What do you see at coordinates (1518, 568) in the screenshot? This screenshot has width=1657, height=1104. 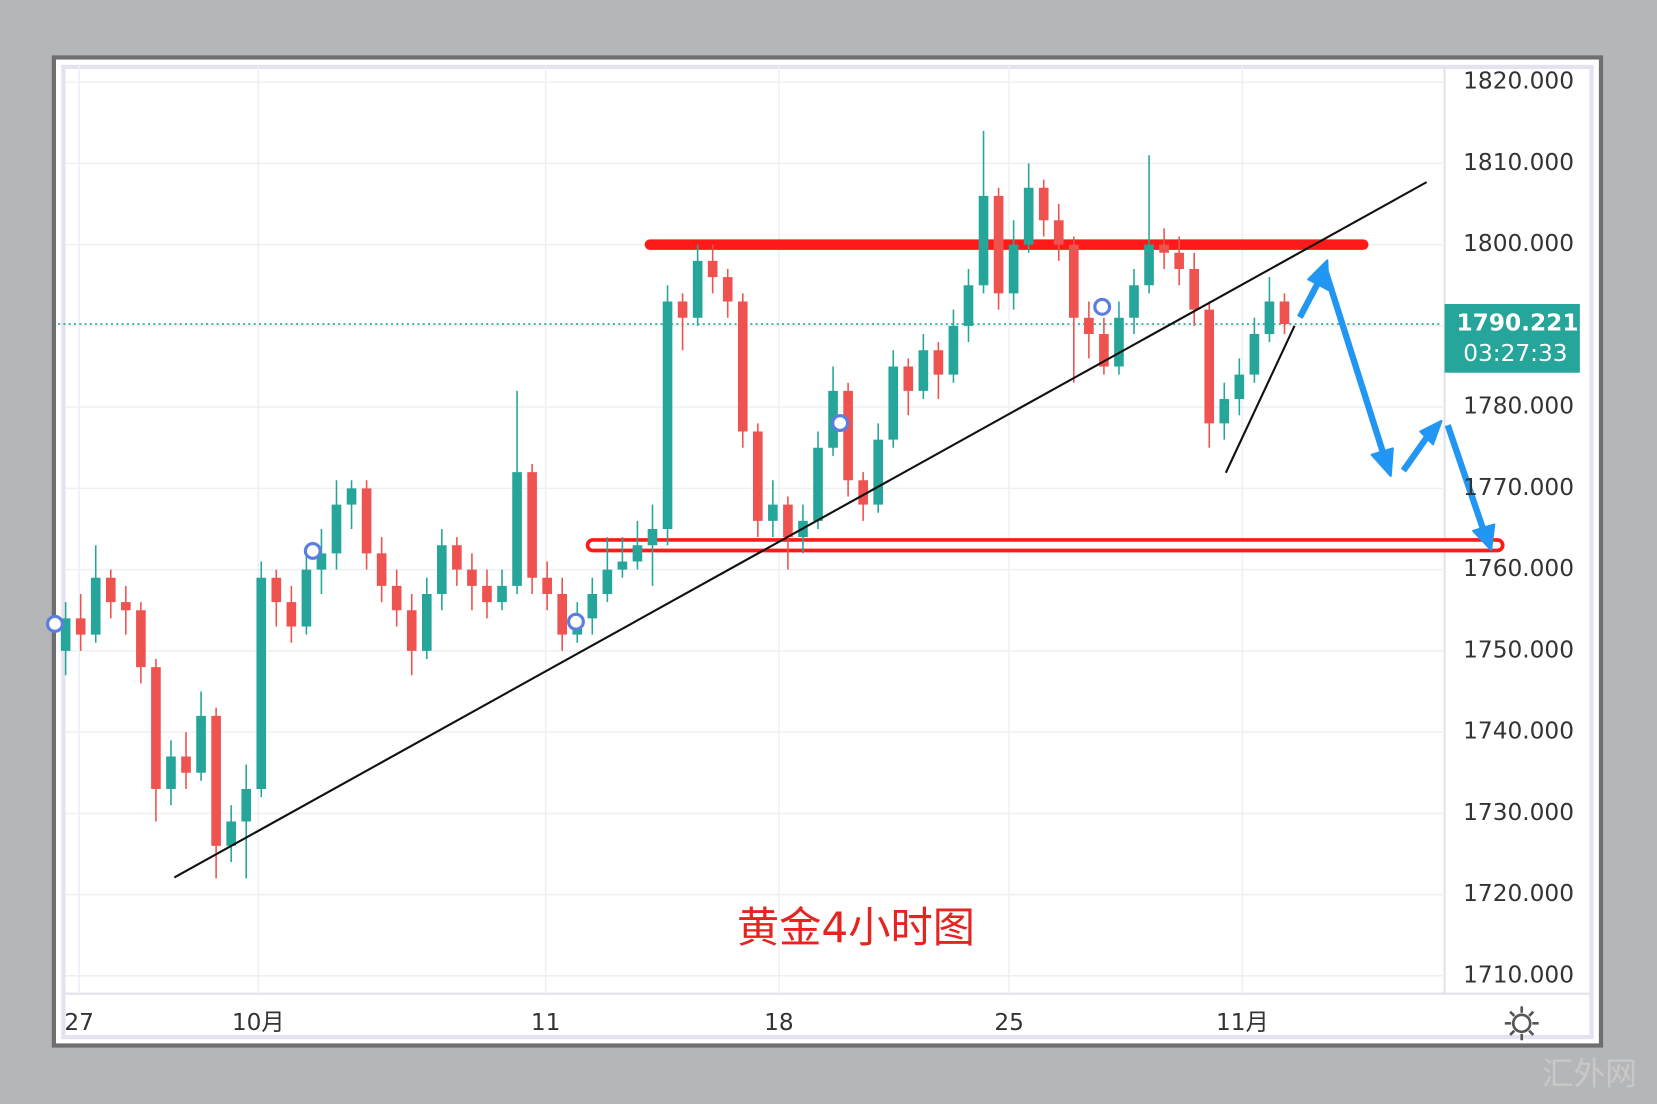 I see `y-tick-label: 1760.000` at bounding box center [1518, 568].